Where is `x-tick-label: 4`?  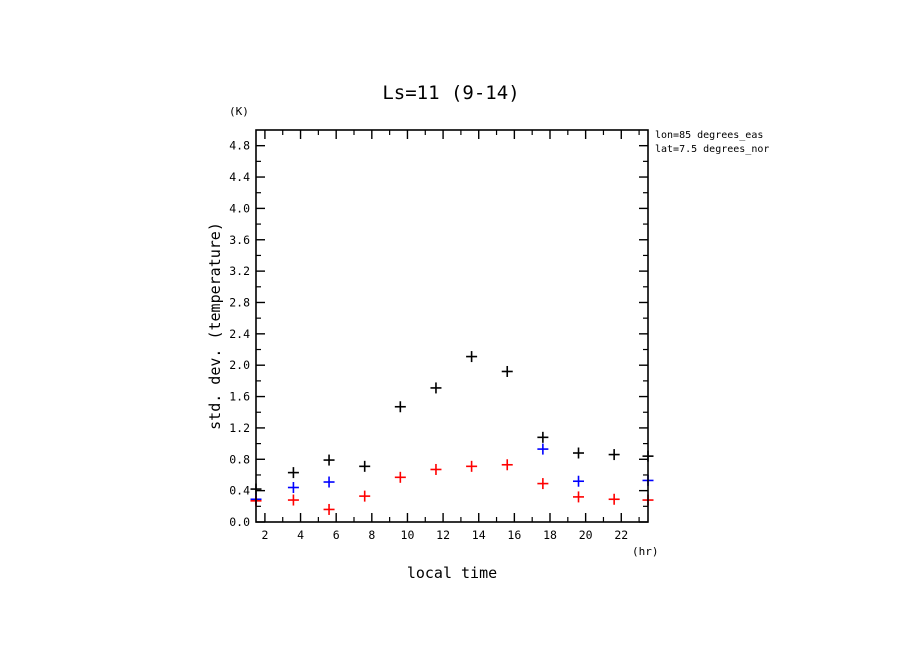
x-tick-label: 4 is located at coordinates (300, 535).